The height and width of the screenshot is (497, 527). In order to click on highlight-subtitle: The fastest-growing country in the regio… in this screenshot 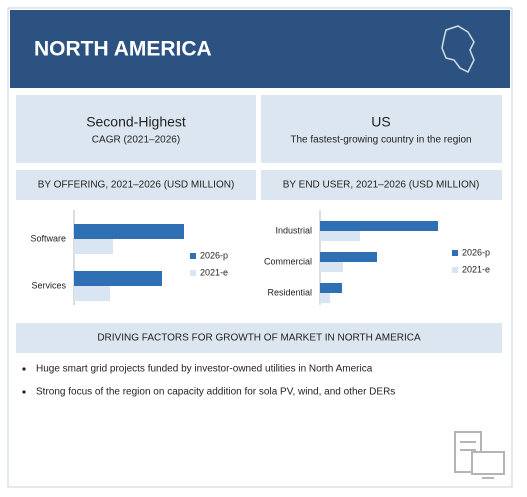, I will do `click(380, 140)`.